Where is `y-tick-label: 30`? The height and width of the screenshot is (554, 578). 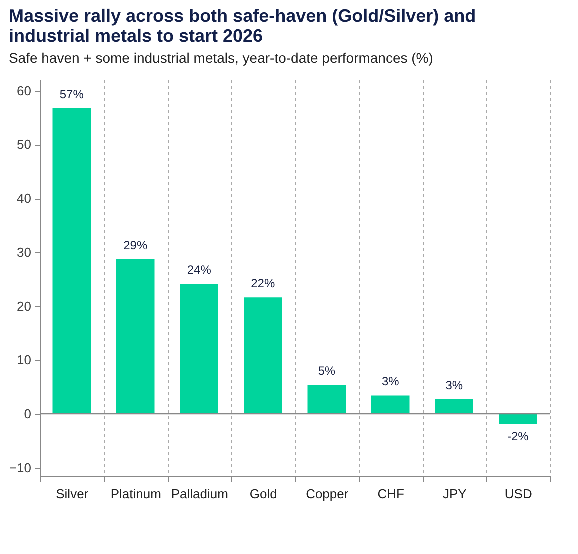 y-tick-label: 30 is located at coordinates (24, 252).